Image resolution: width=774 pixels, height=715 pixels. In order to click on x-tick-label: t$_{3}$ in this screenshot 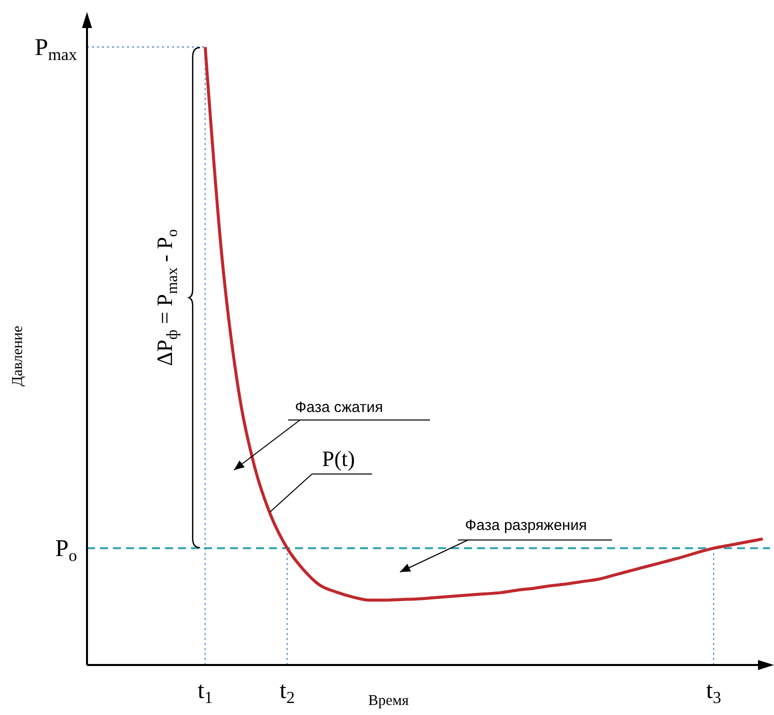, I will do `click(714, 693)`.